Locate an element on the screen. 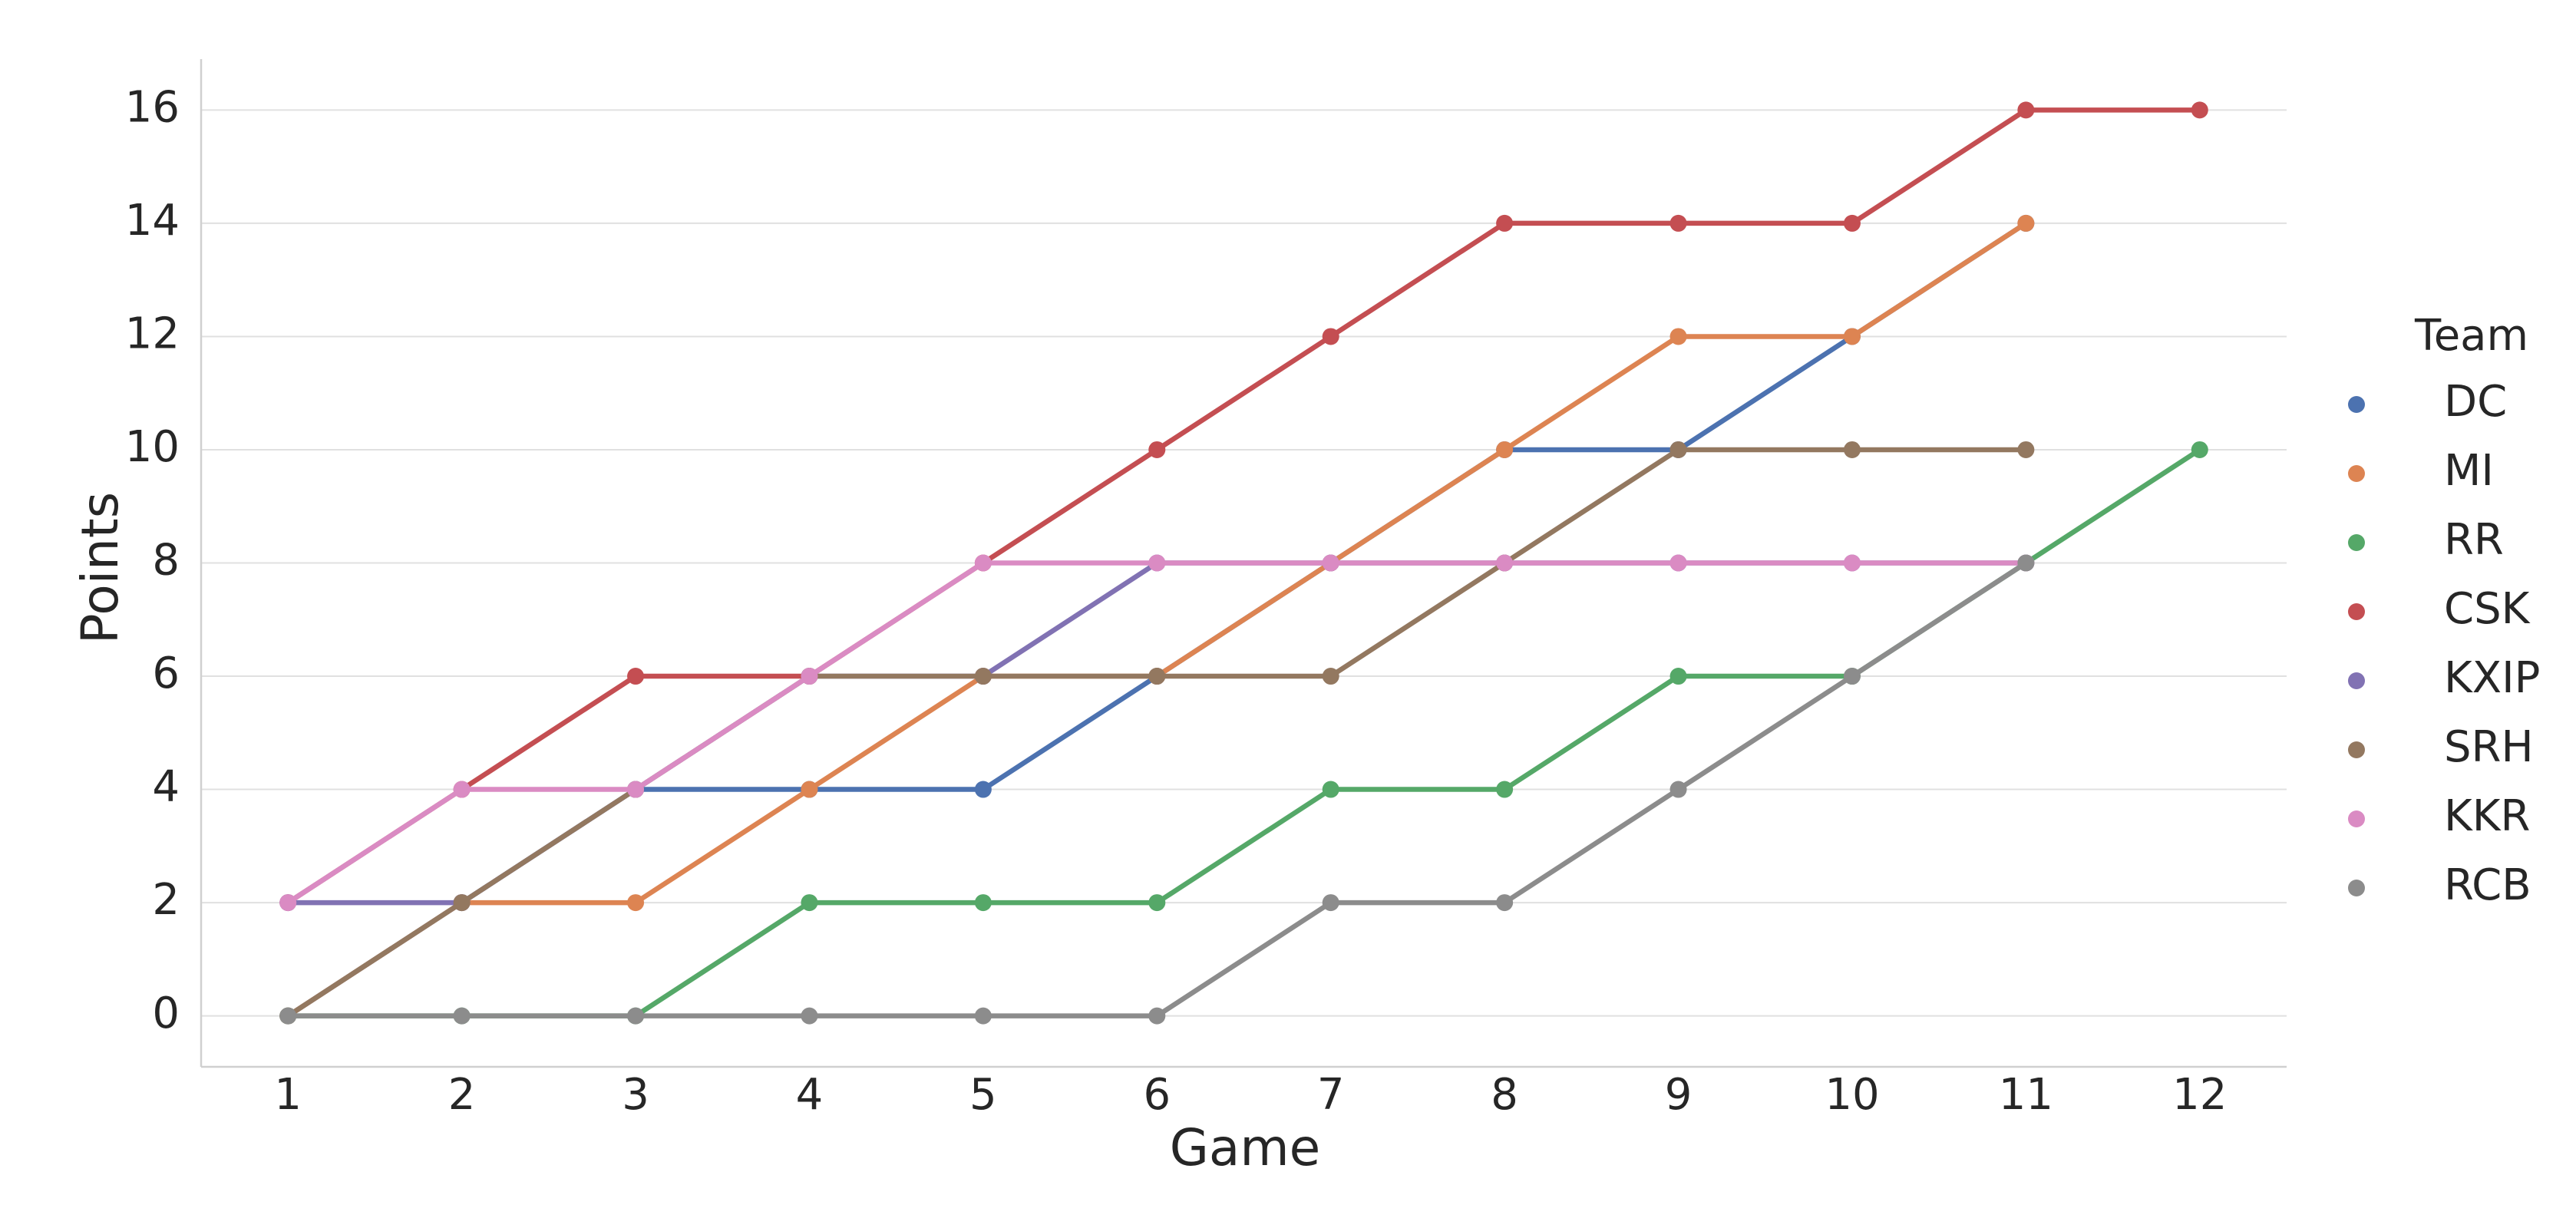  y-tick-label: 4 is located at coordinates (166, 787).